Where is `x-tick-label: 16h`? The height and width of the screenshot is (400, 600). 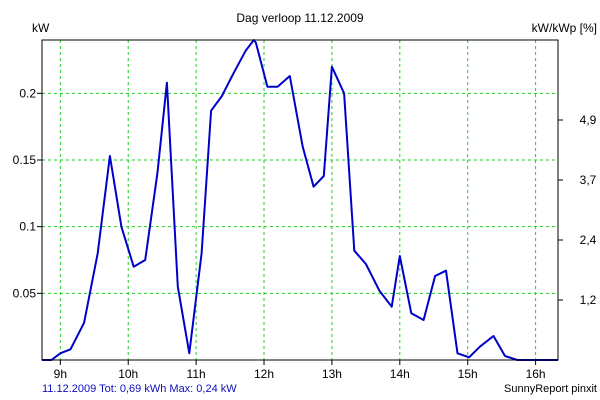
x-tick-label: 16h is located at coordinates (536, 374).